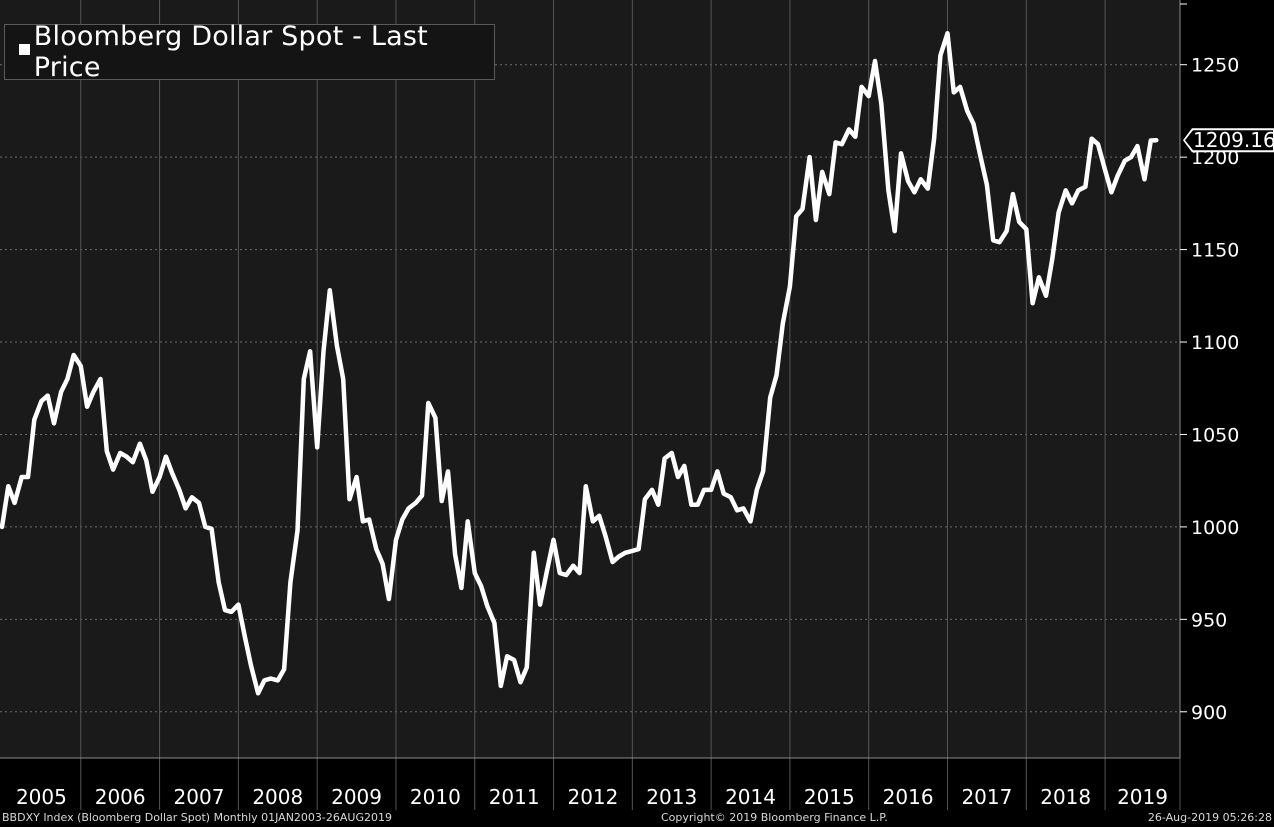  Describe the element at coordinates (908, 797) in the screenshot. I see `x-tick-label-2016: 2016` at that location.